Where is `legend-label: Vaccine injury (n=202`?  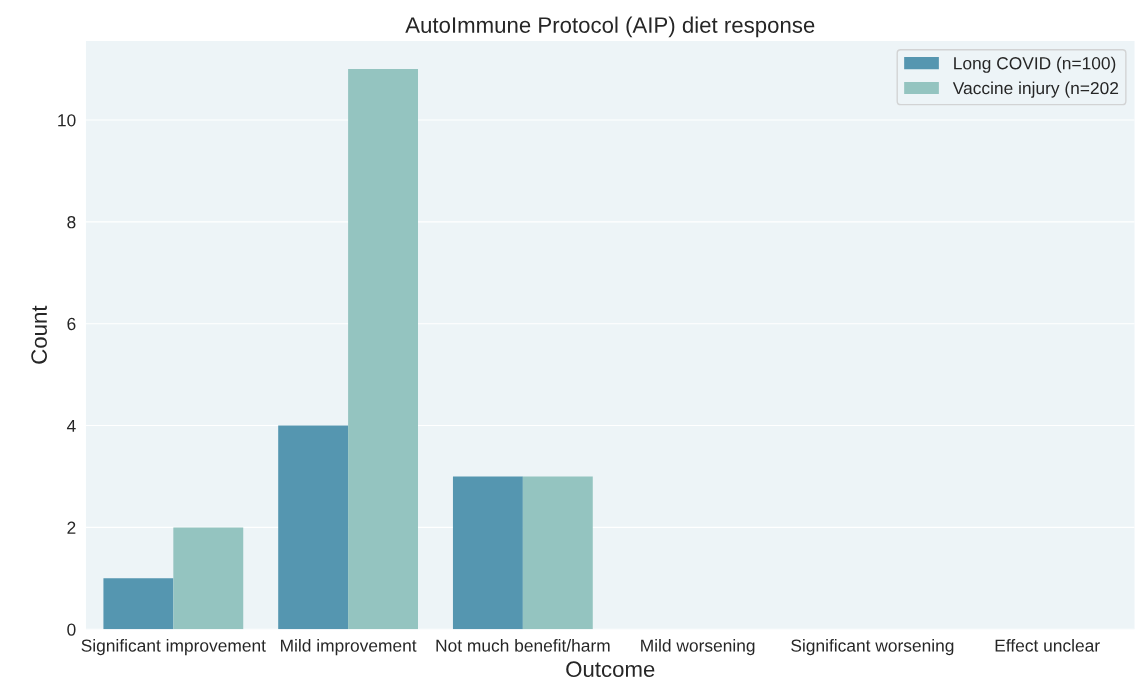 legend-label: Vaccine injury (n=202 is located at coordinates (1035, 89).